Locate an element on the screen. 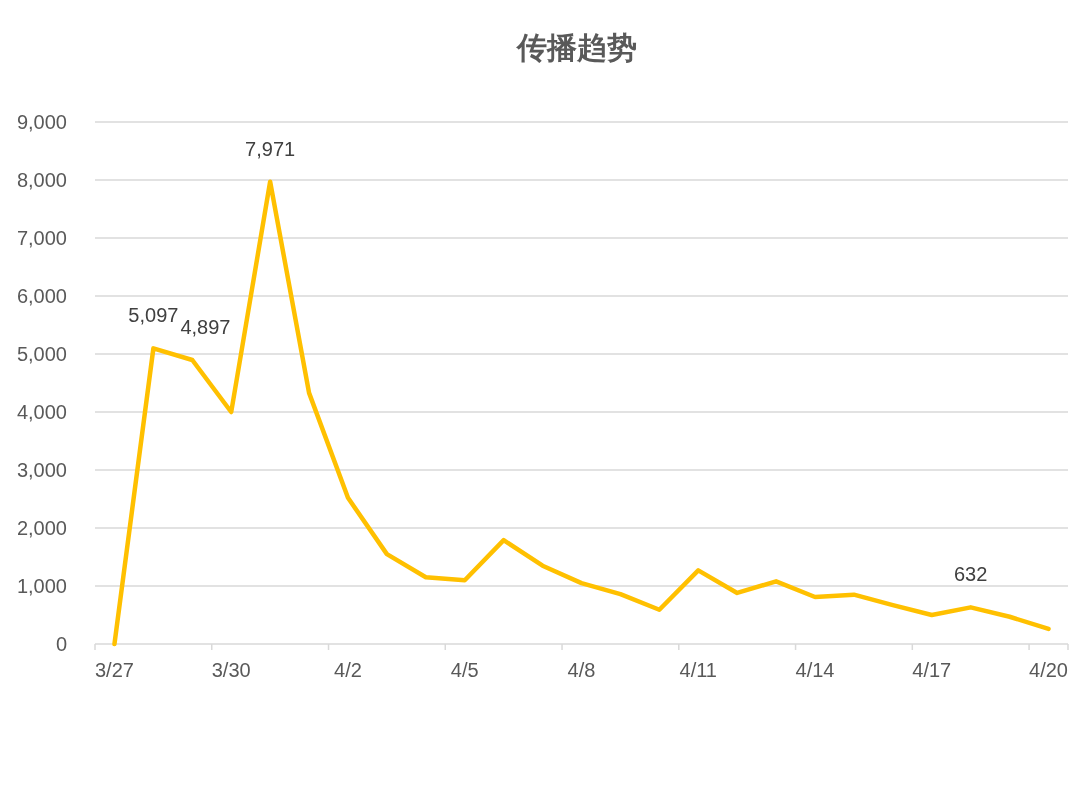 The image size is (1076, 787). y-tick-label: 5,000 is located at coordinates (41, 354).